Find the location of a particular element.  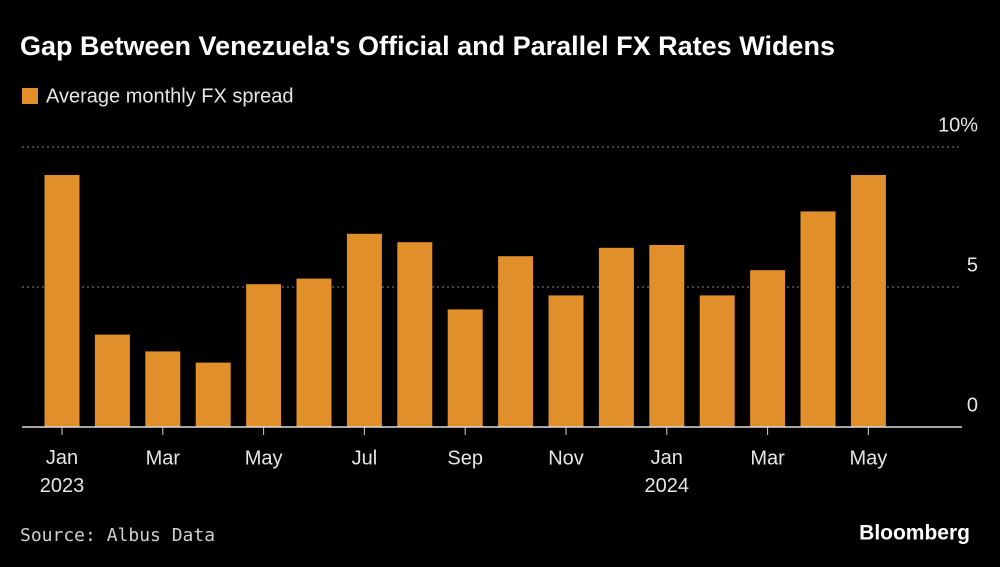

y-tick-label: 0 is located at coordinates (972, 405).